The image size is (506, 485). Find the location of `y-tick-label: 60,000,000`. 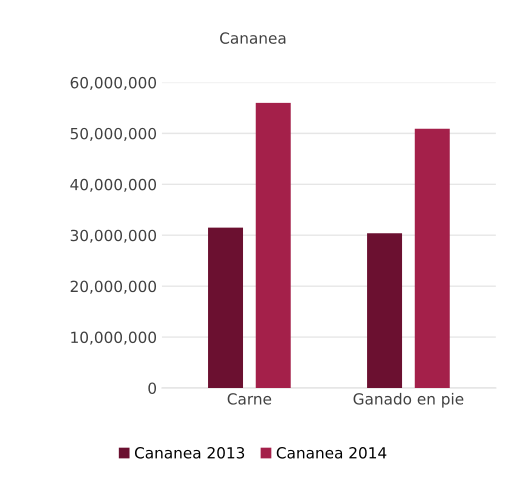

y-tick-label: 60,000,000 is located at coordinates (113, 83).